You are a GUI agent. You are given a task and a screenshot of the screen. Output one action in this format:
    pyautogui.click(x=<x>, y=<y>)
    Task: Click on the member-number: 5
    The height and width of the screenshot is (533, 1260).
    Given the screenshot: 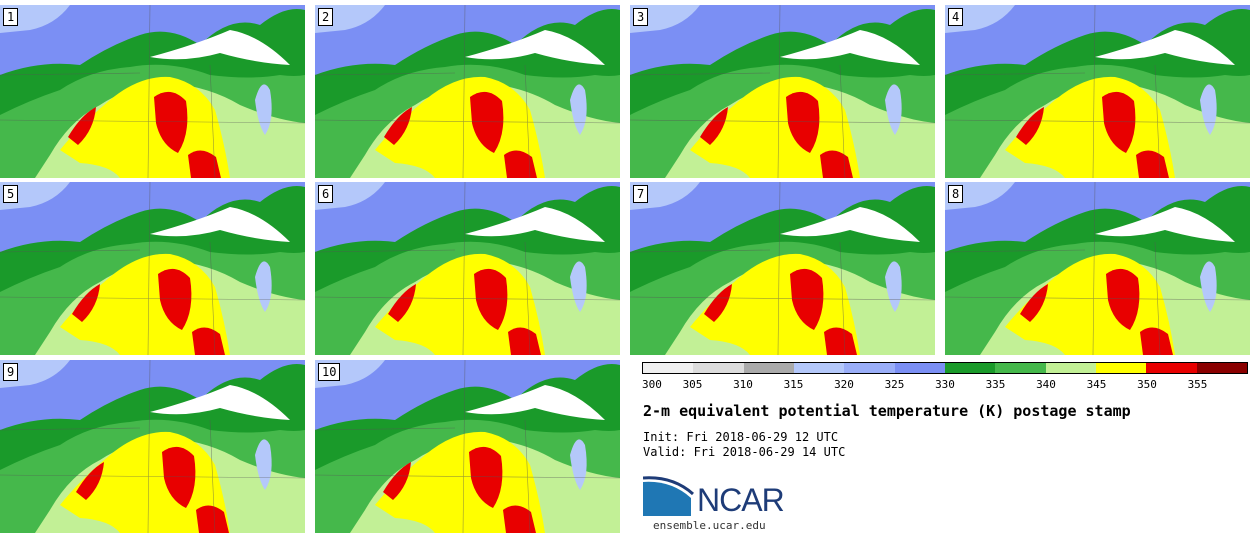 What is the action you would take?
    pyautogui.click(x=11, y=194)
    